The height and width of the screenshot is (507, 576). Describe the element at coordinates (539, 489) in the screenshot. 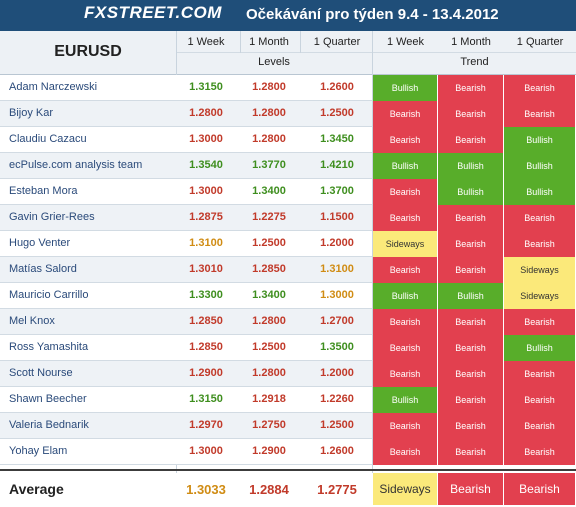

I see `average-trend-cell: Bearish` at that location.